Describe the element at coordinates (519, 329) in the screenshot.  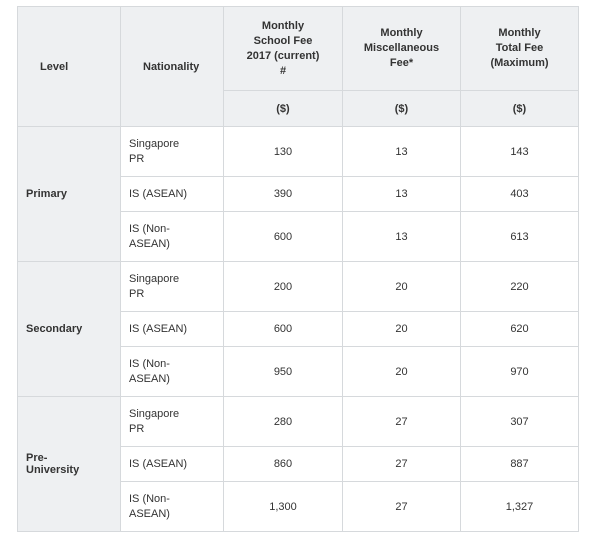
I see `total-fee-cell: 620` at that location.